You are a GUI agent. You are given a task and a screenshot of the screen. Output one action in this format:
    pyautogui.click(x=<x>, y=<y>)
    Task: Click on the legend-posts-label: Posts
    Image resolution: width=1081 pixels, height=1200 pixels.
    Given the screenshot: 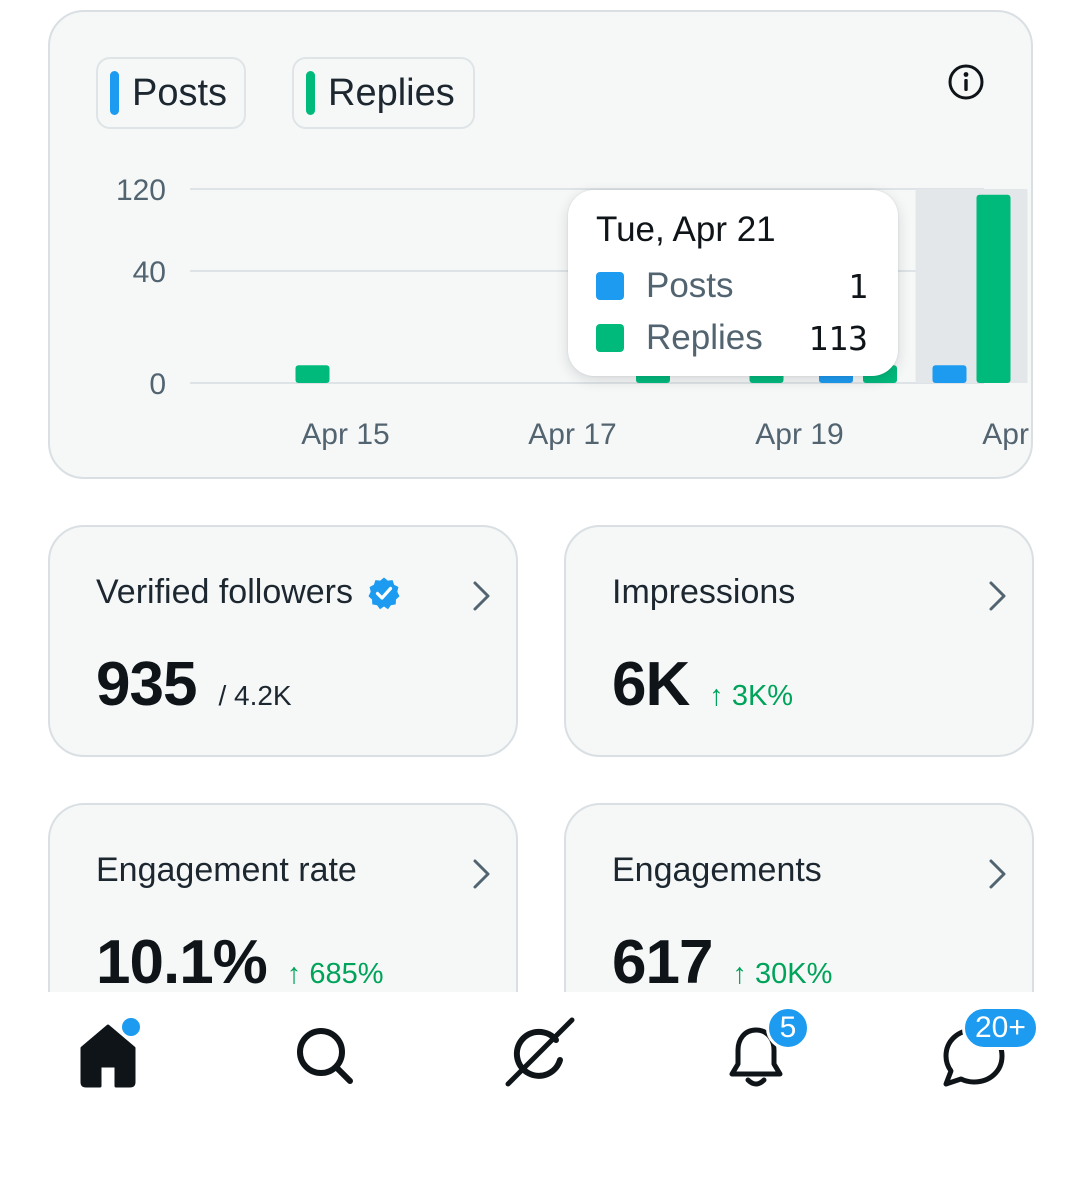 What is the action you would take?
    pyautogui.click(x=180, y=92)
    